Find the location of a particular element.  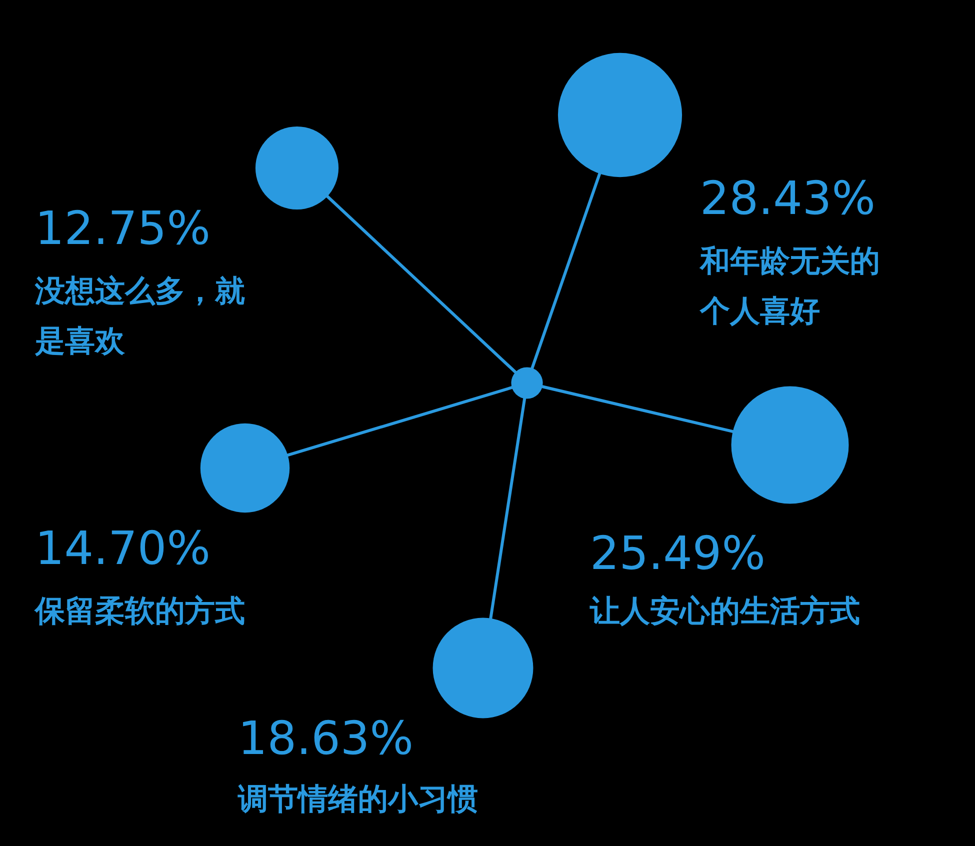

category-label: 没想这么多，就是喜欢 is located at coordinates (139, 316).